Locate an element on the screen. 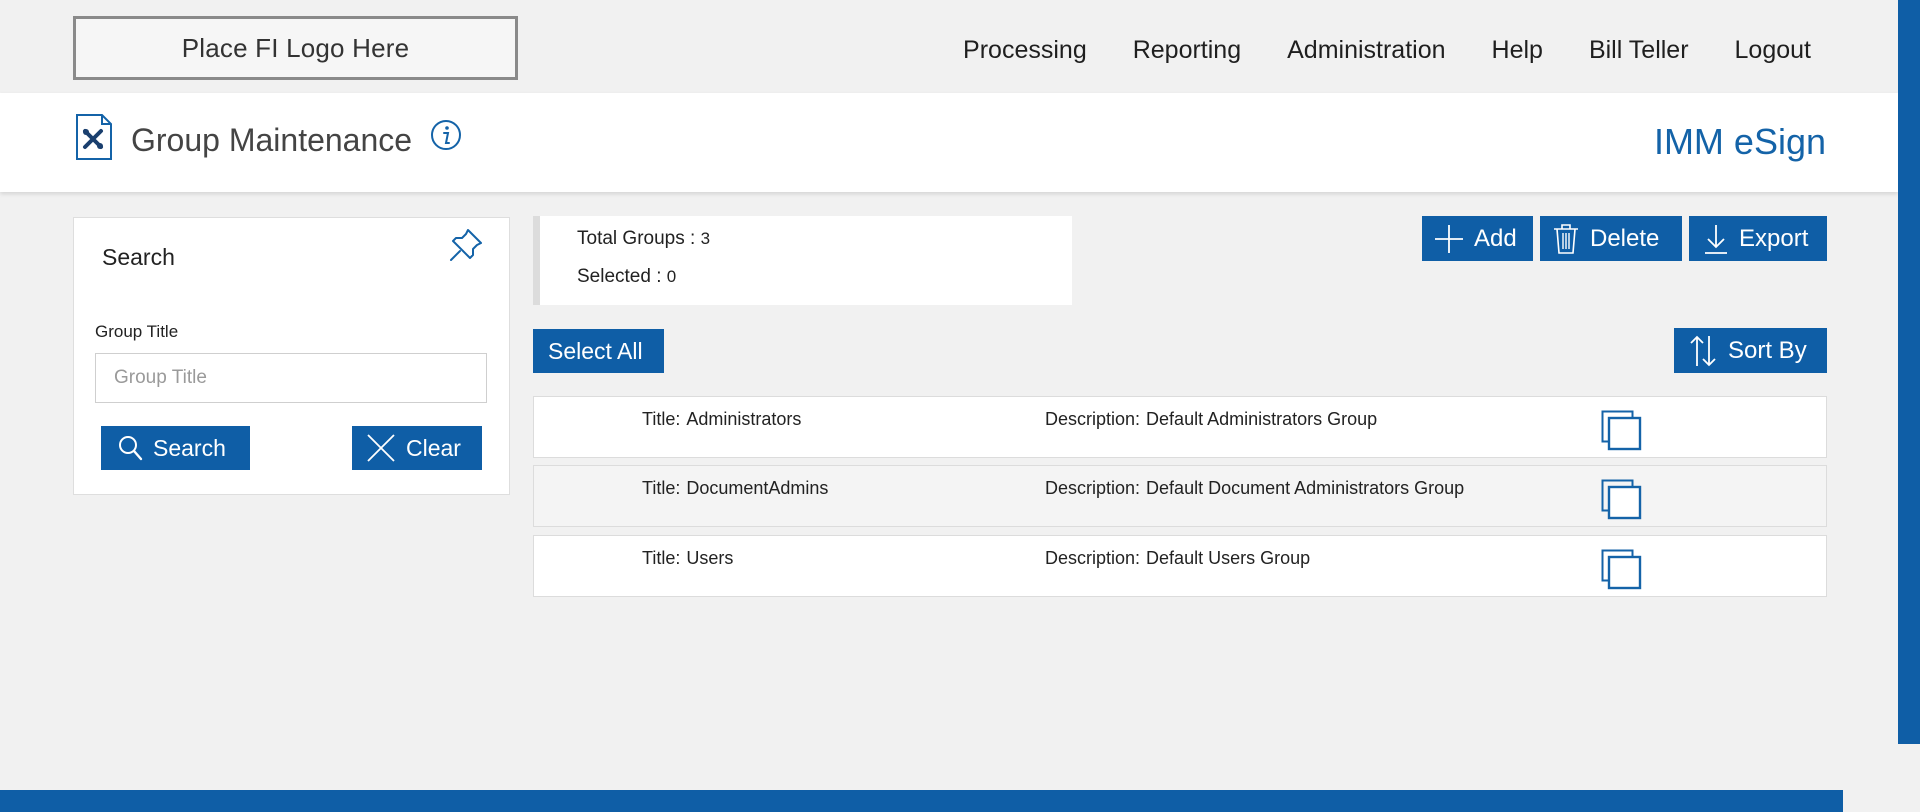 This screenshot has height=812, width=1920. row-title-value: DocumentAdmins is located at coordinates (757, 488).